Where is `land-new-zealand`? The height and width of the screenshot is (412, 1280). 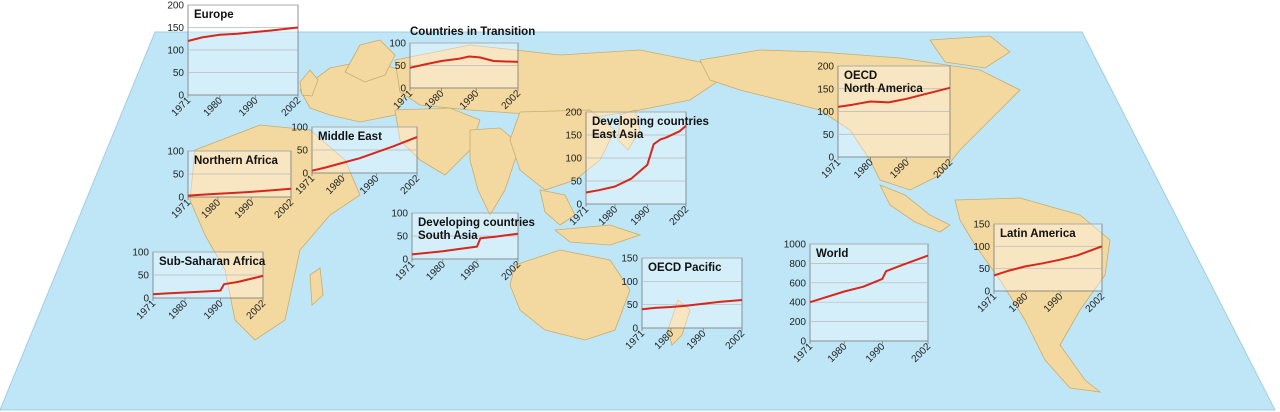
land-new-zealand is located at coordinates (679, 322).